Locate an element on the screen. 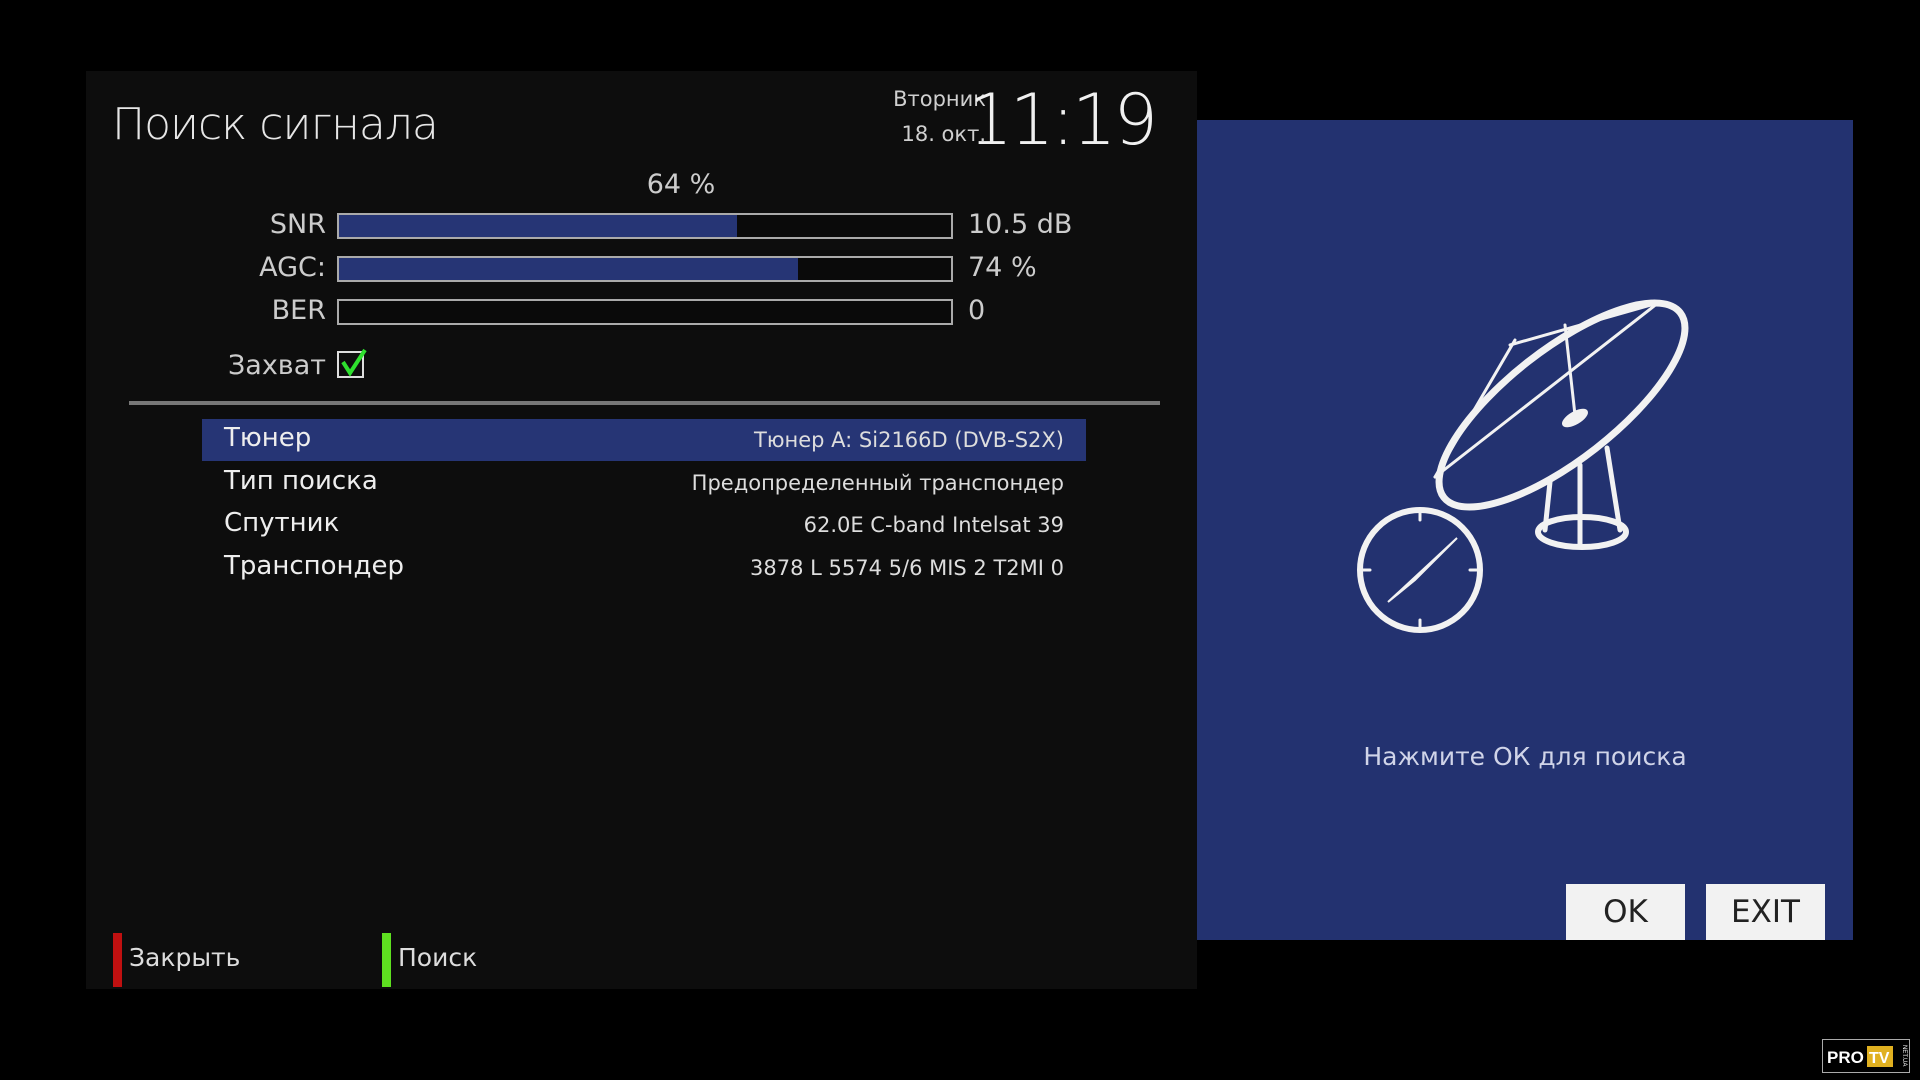  page-title: Поиск сигнала is located at coordinates (275, 124).